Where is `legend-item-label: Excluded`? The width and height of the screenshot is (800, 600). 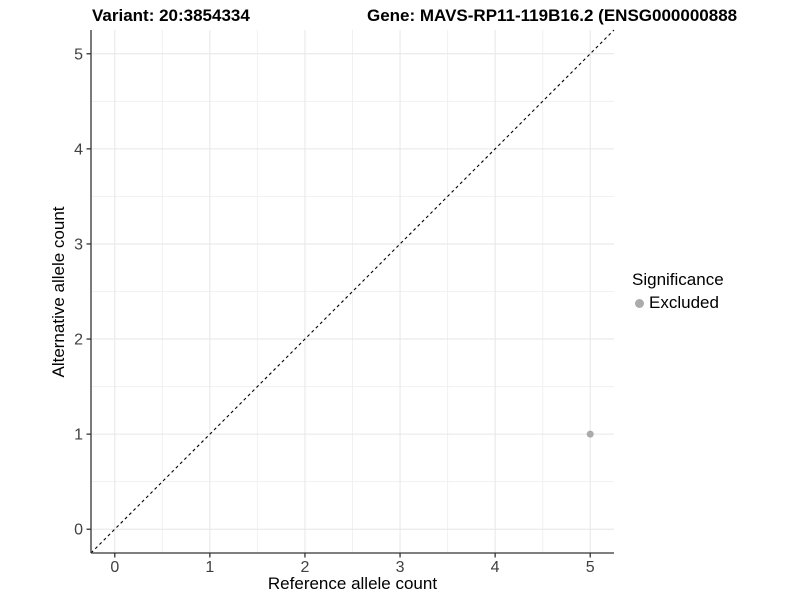 legend-item-label: Excluded is located at coordinates (684, 302).